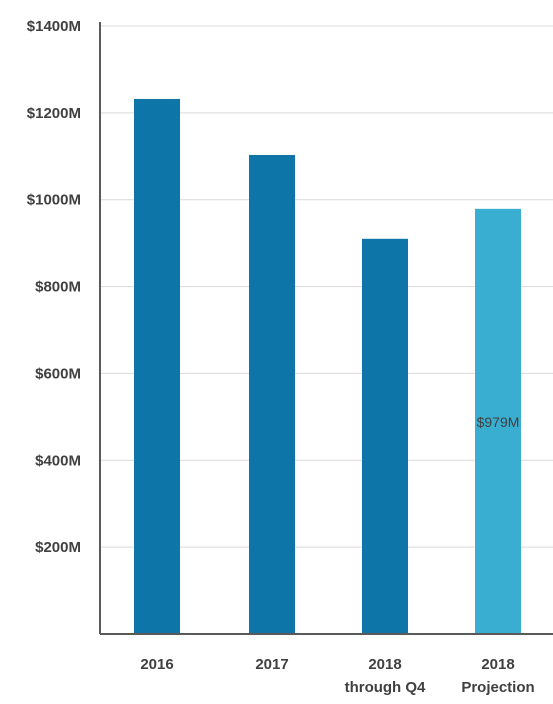  I want to click on y-tick-label: $1400M, so click(54, 26).